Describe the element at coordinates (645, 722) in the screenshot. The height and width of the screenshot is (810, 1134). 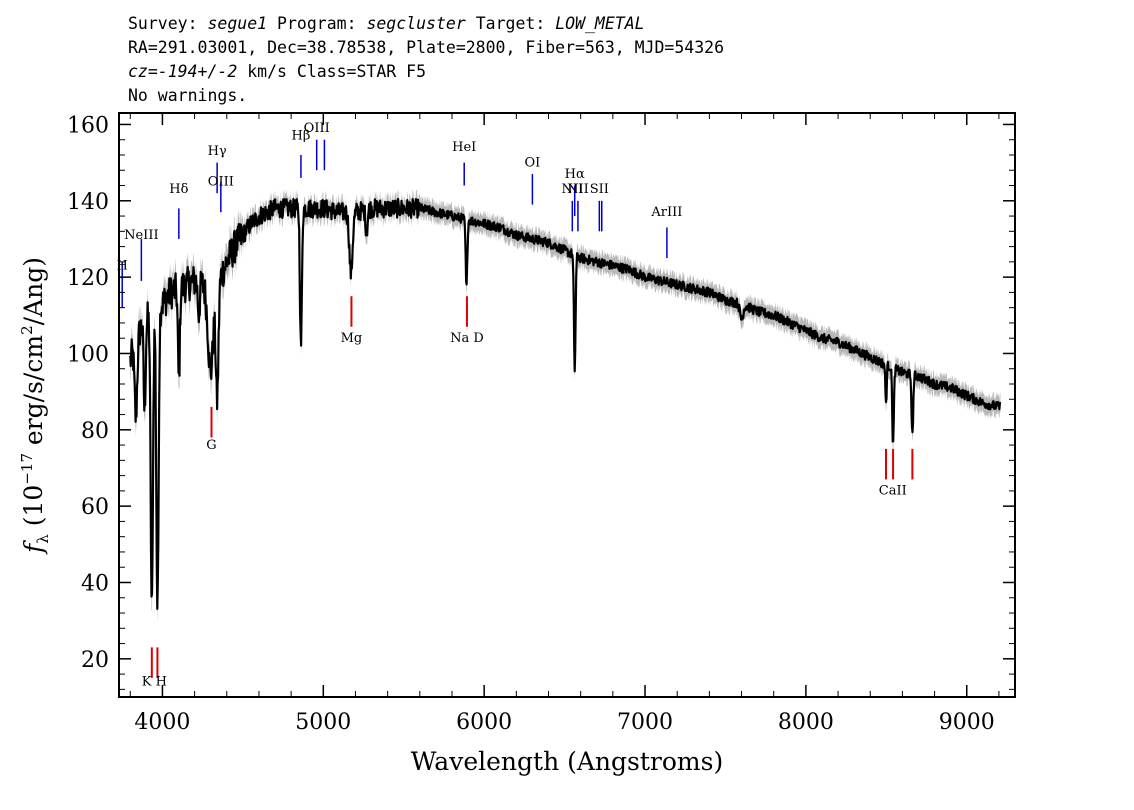
I see `x-tick-label: 7000` at that location.